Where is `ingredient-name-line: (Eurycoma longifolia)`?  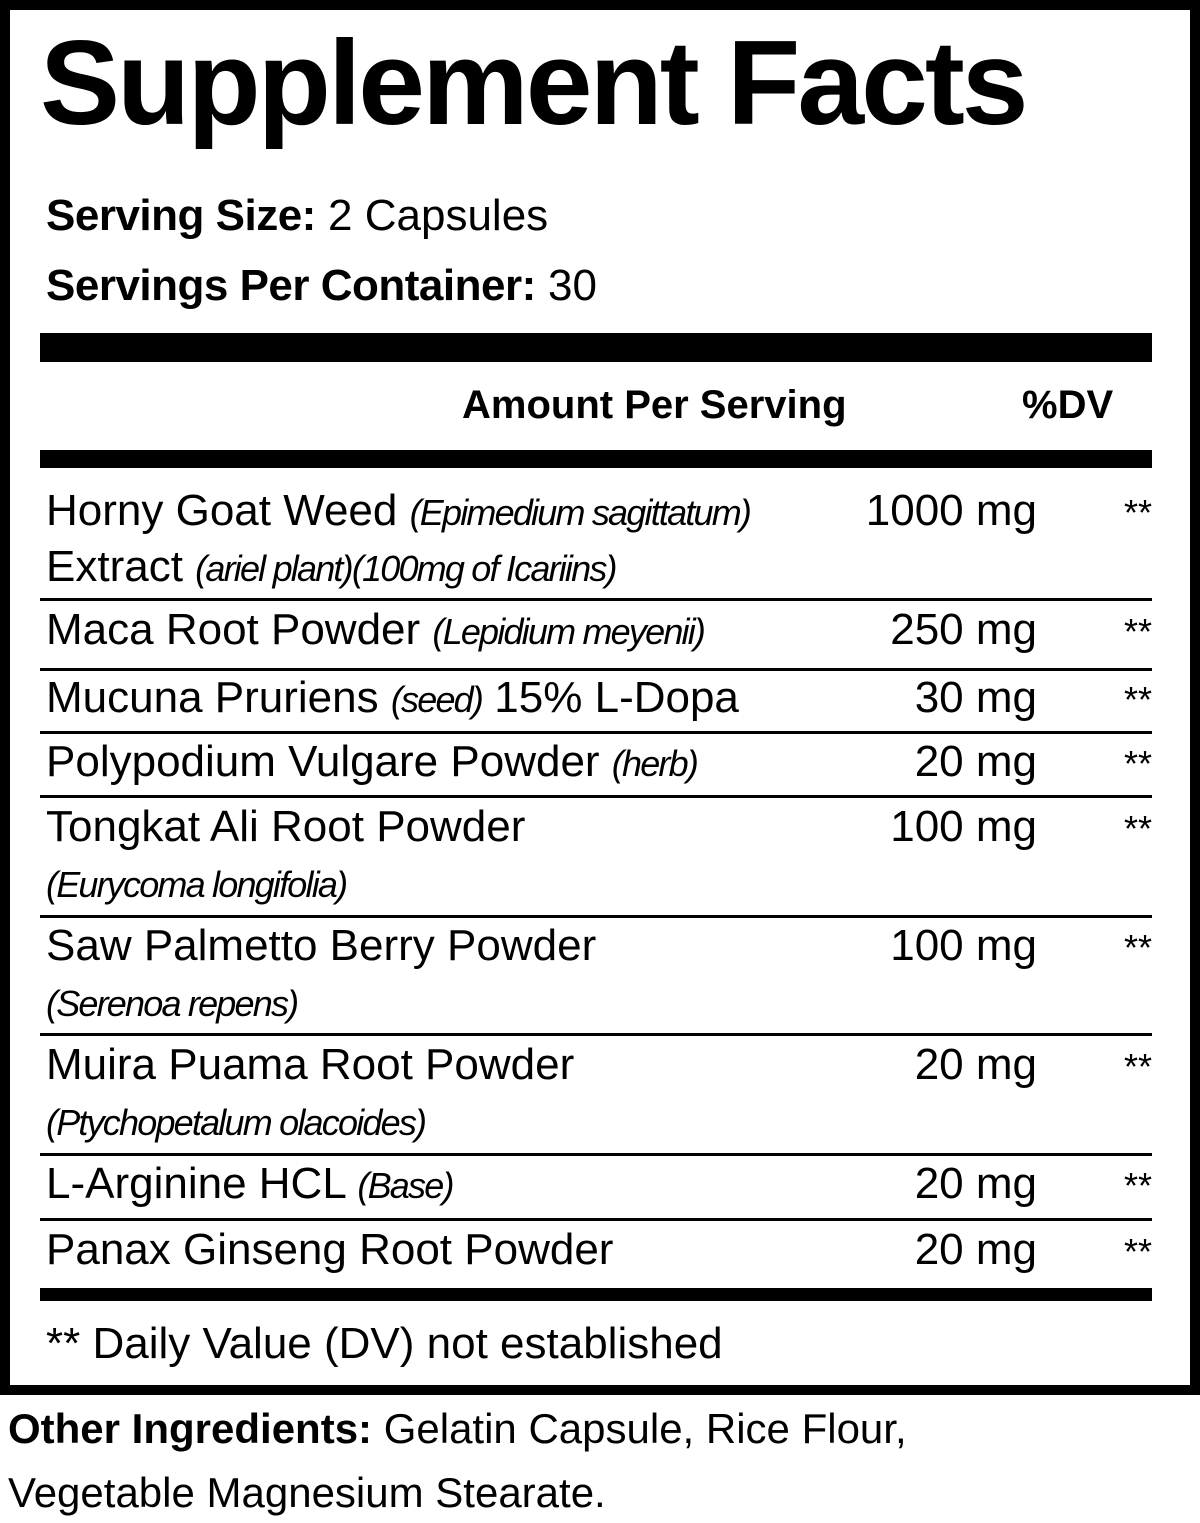 ingredient-name-line: (Eurycoma longifolia) is located at coordinates (197, 884).